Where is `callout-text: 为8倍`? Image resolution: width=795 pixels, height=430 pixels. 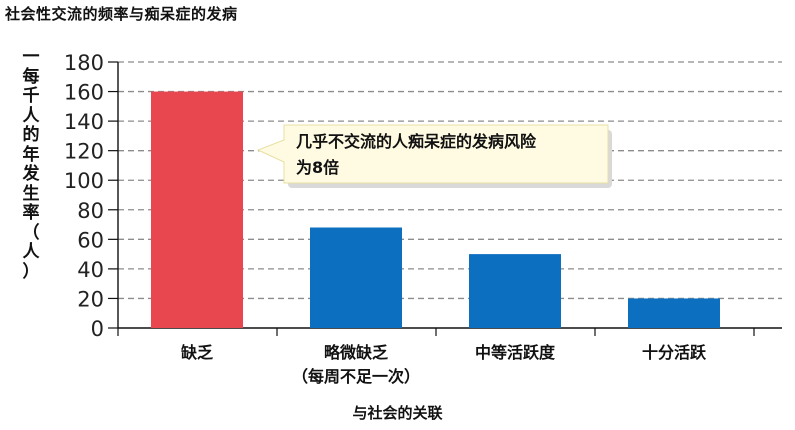 callout-text: 为8倍 is located at coordinates (317, 167).